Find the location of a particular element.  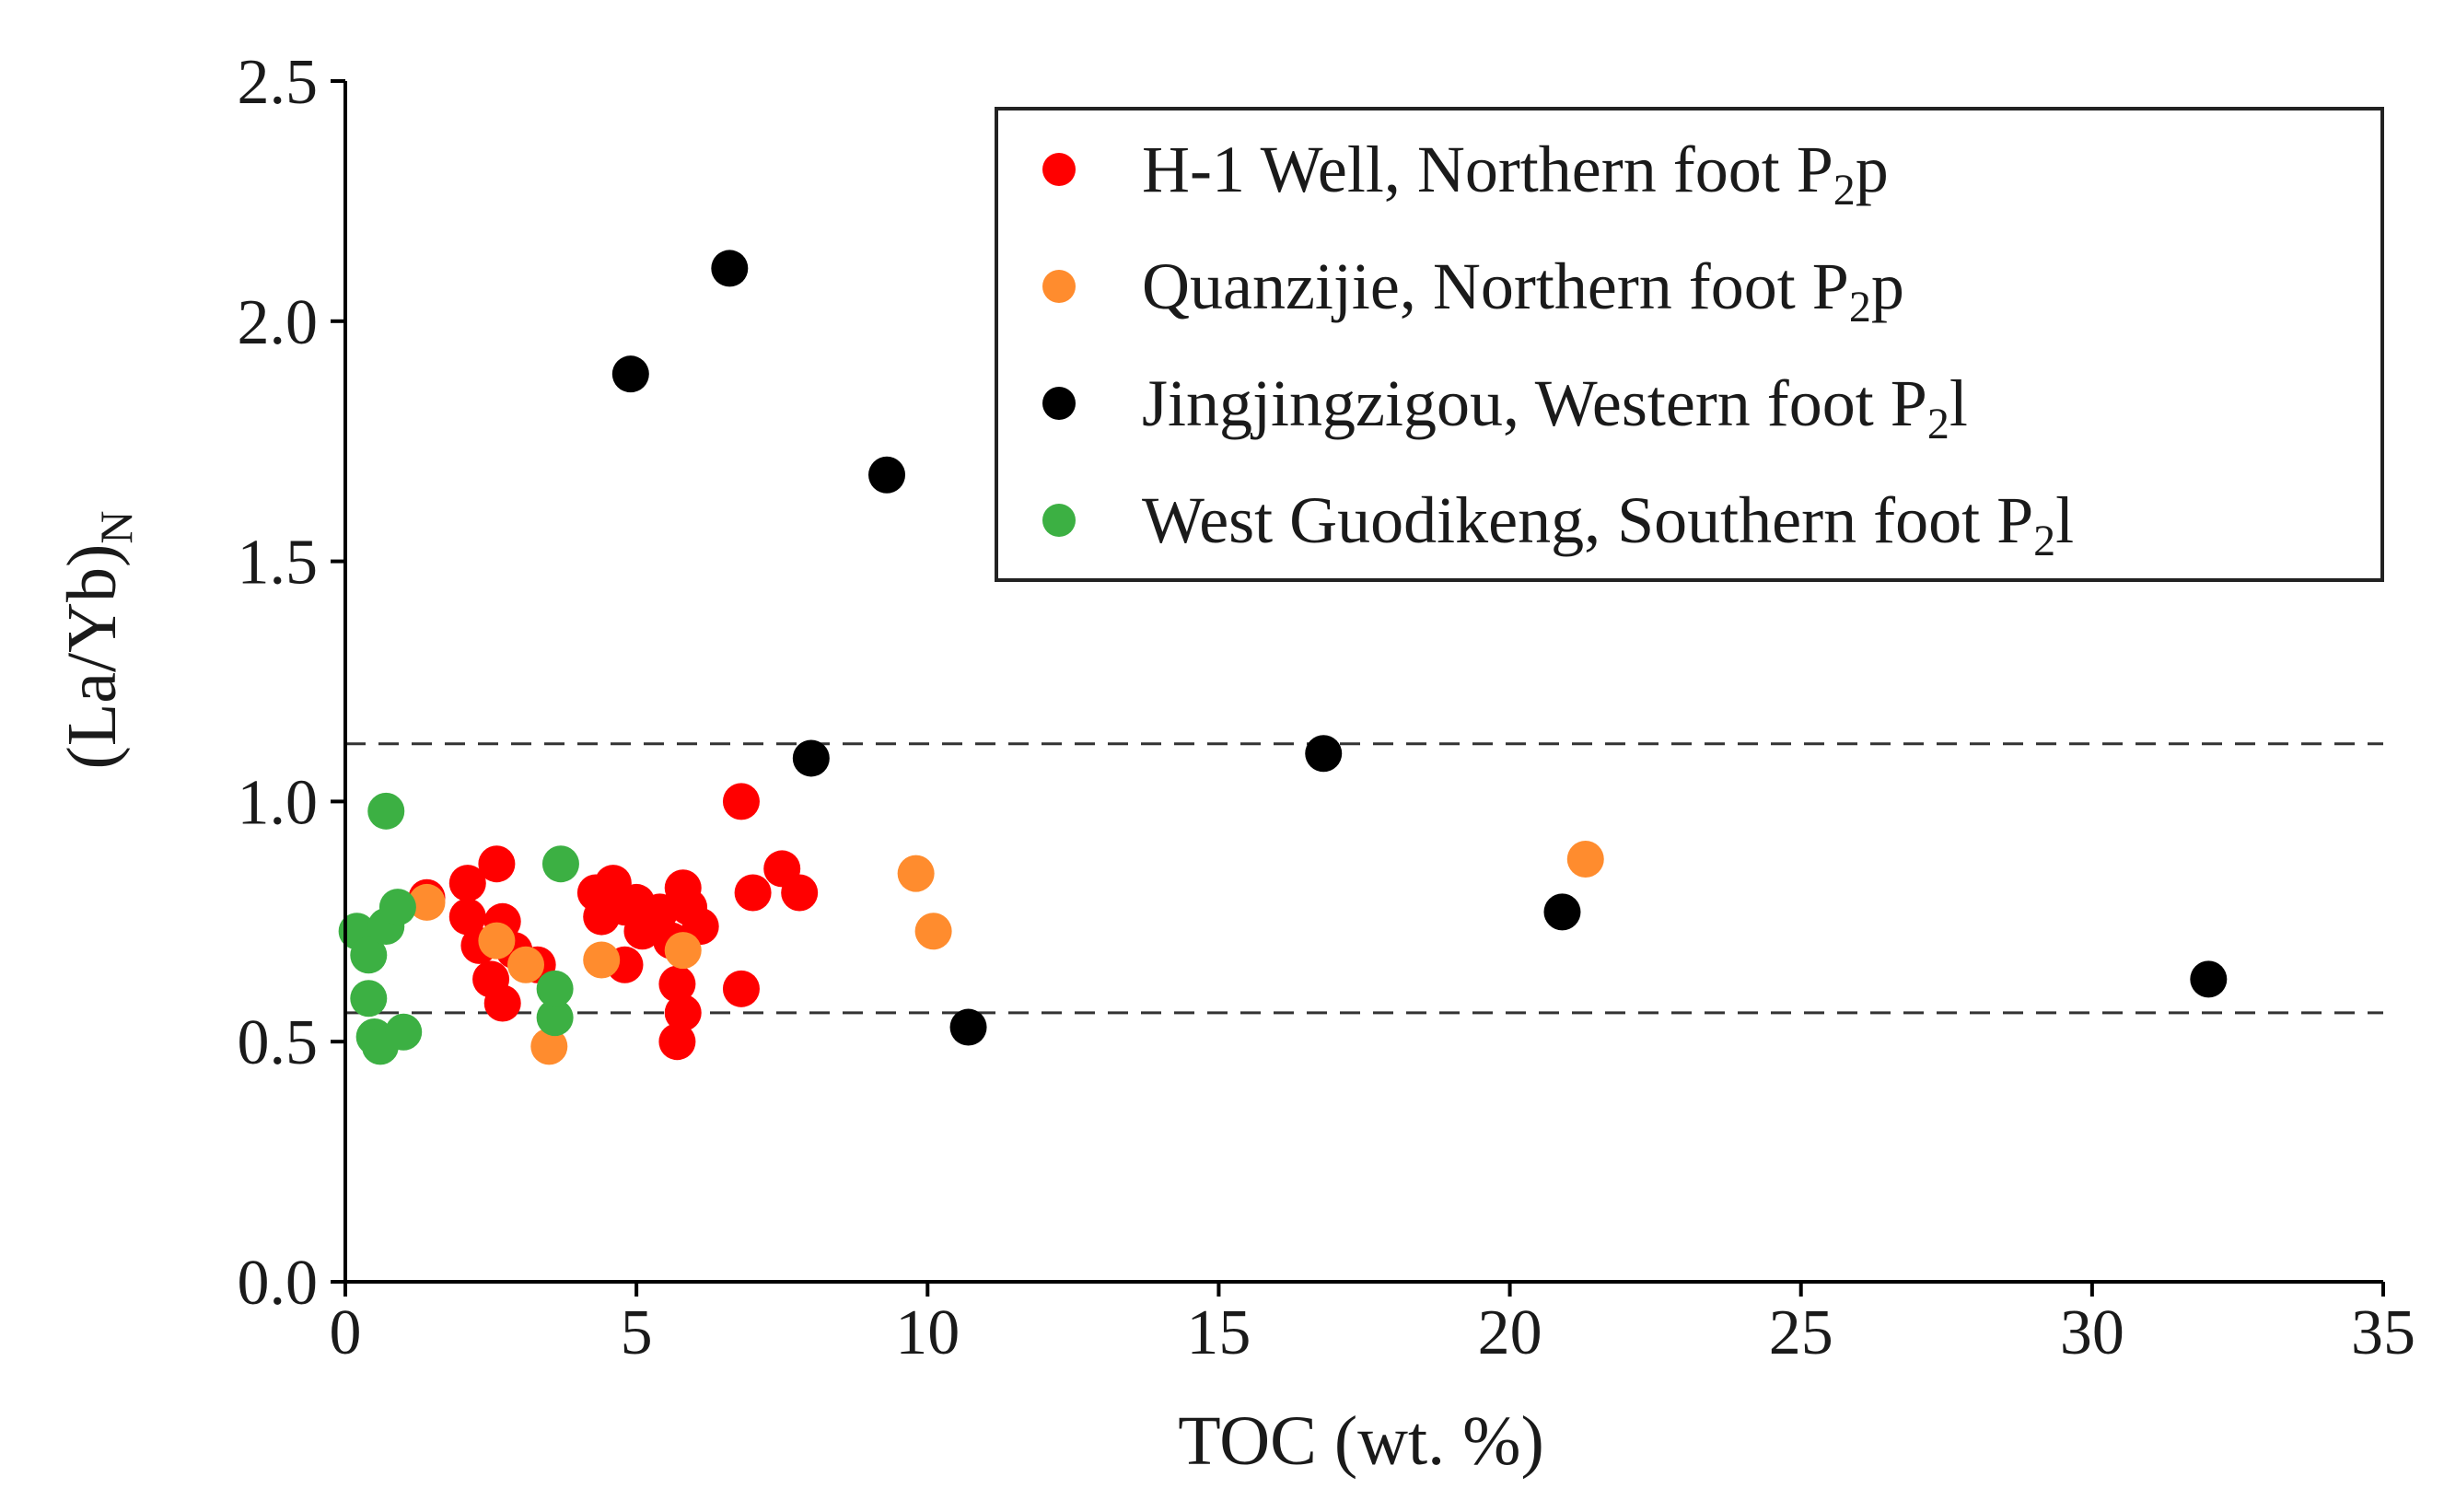

legend-label: Quanzijie, Northern foot P2p is located at coordinates (1523, 290).